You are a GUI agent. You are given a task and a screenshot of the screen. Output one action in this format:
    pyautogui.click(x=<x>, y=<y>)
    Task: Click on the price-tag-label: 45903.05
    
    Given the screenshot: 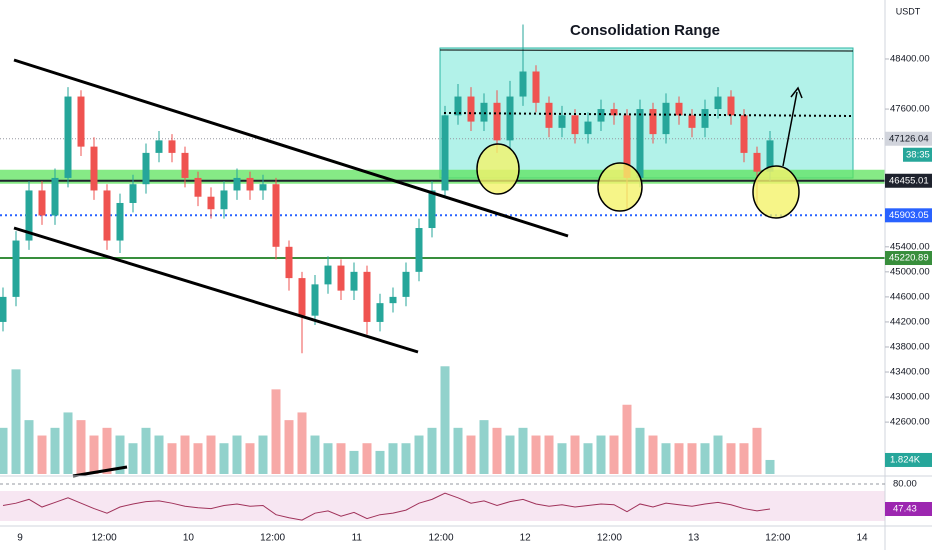 What is the action you would take?
    pyautogui.click(x=909, y=215)
    